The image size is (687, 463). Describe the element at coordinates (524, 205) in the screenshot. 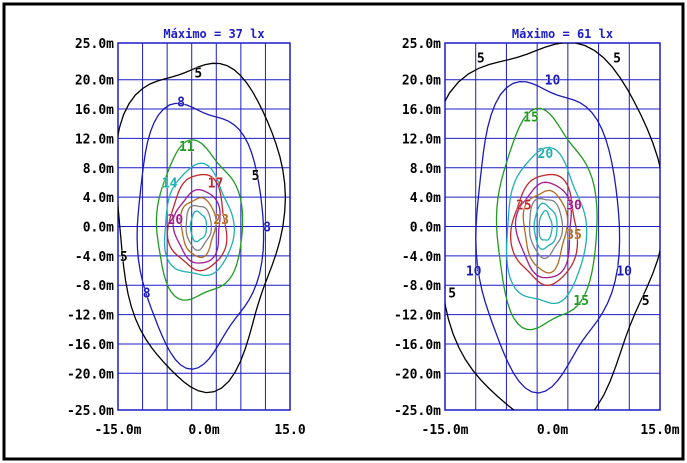

I see `contour-value-label: 25` at that location.